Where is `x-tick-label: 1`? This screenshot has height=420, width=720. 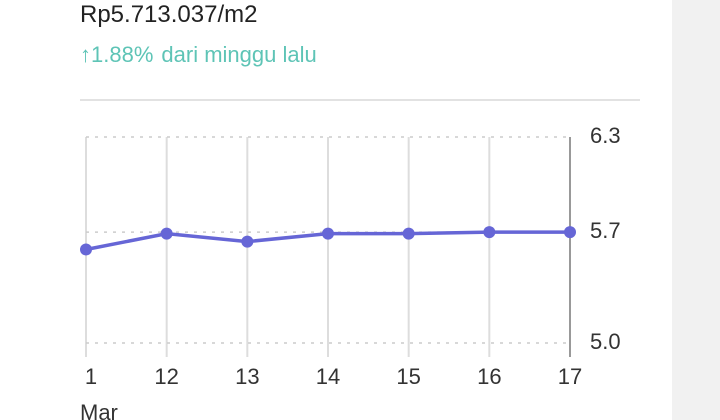 x-tick-label: 1 is located at coordinates (91, 376).